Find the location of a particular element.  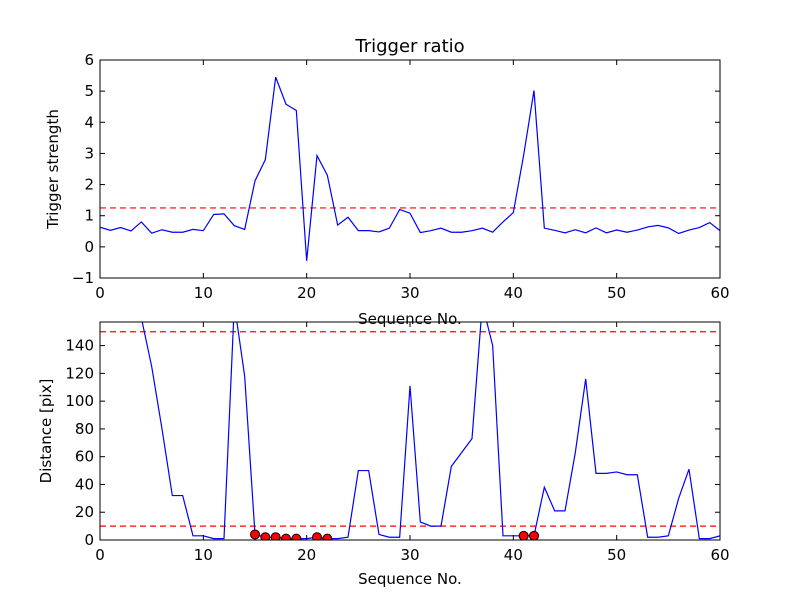

y-axis-label: Trigger strength is located at coordinates (53, 169).